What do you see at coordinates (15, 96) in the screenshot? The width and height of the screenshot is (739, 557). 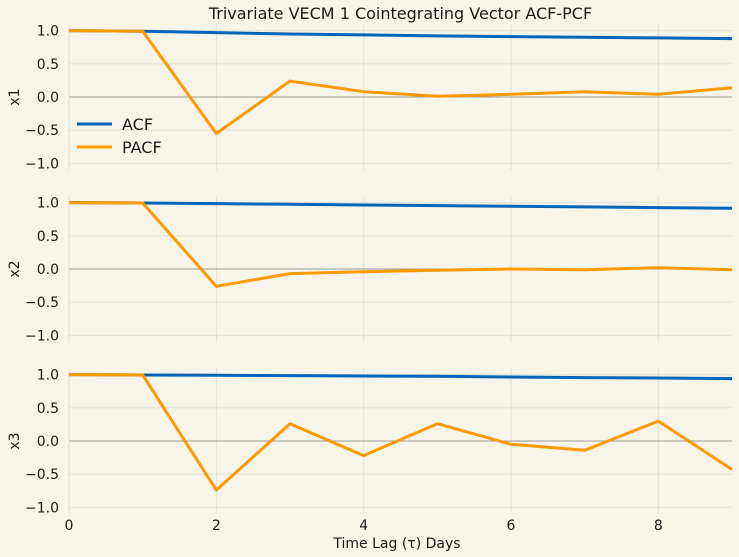 I see `y-axis-label: x1` at bounding box center [15, 96].